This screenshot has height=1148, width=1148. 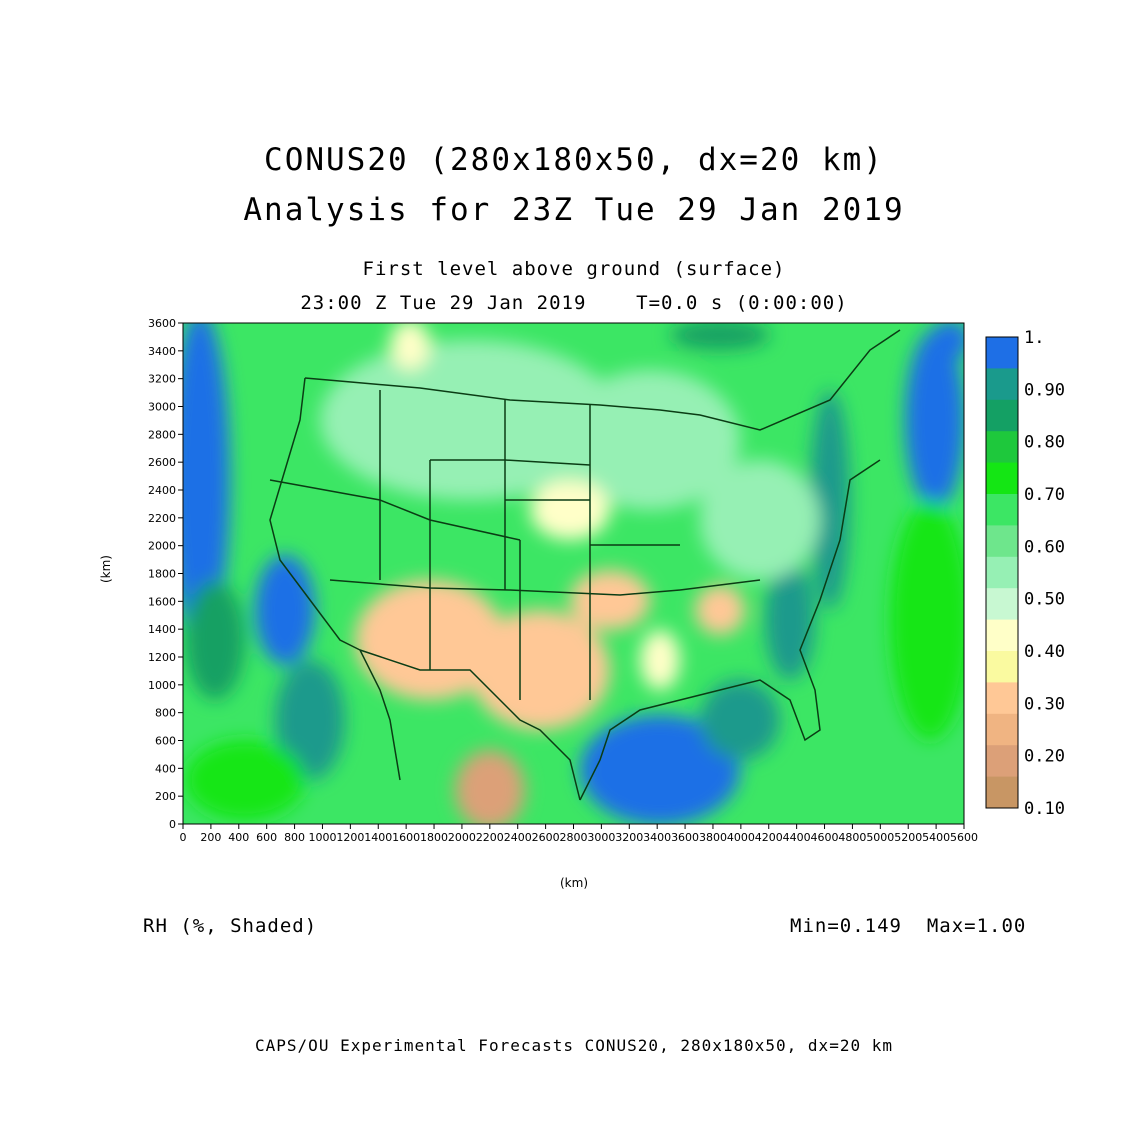 What do you see at coordinates (294, 837) in the screenshot?
I see `x-tick-label: 800` at bounding box center [294, 837].